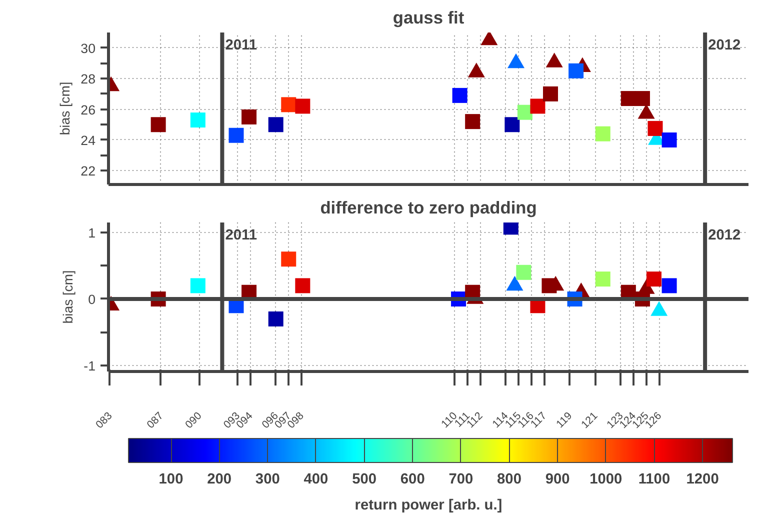  Describe the element at coordinates (193, 421) in the screenshot. I see `x-tick-label: 090` at that location.